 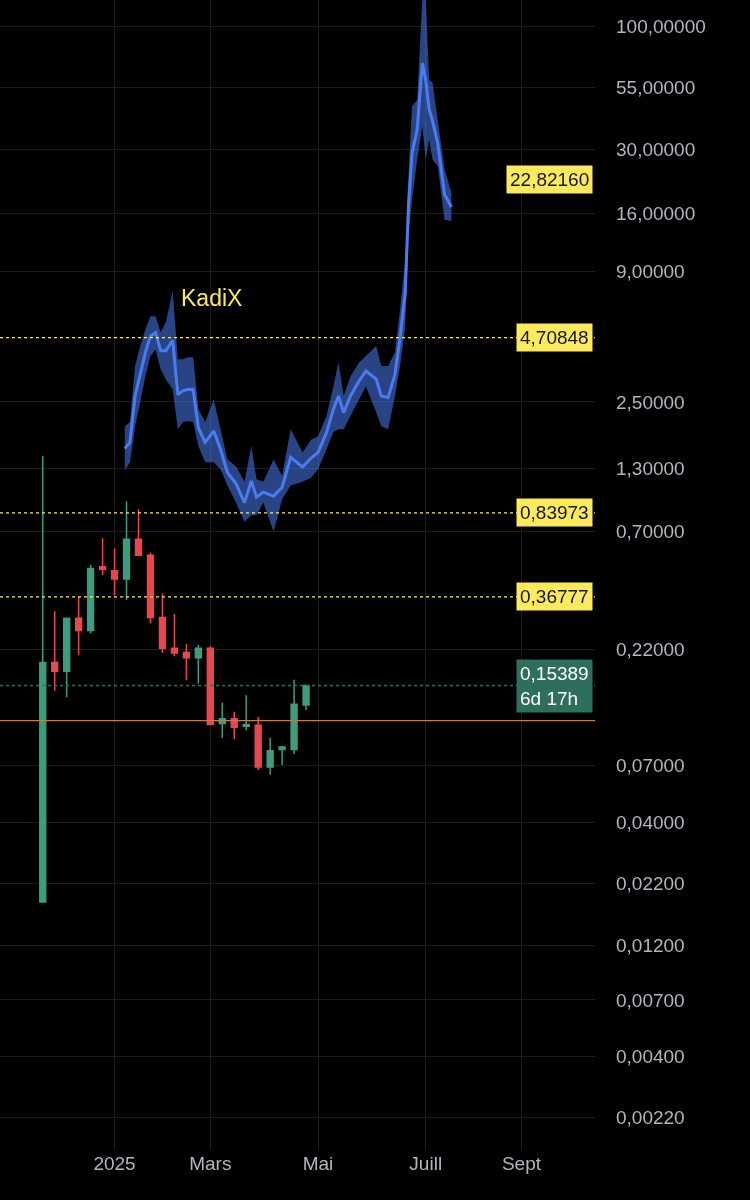 What do you see at coordinates (650, 532) in the screenshot?
I see `y-tick-label: 0,70000` at bounding box center [650, 532].